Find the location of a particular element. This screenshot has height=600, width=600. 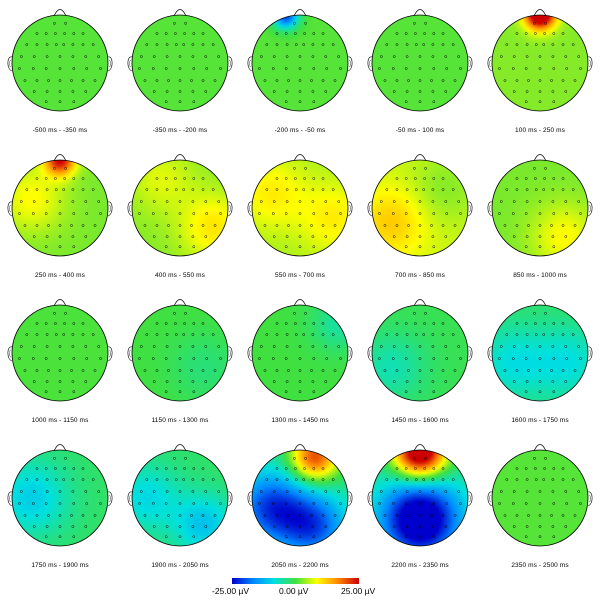

right-ear-outline is located at coordinates (350, 499).